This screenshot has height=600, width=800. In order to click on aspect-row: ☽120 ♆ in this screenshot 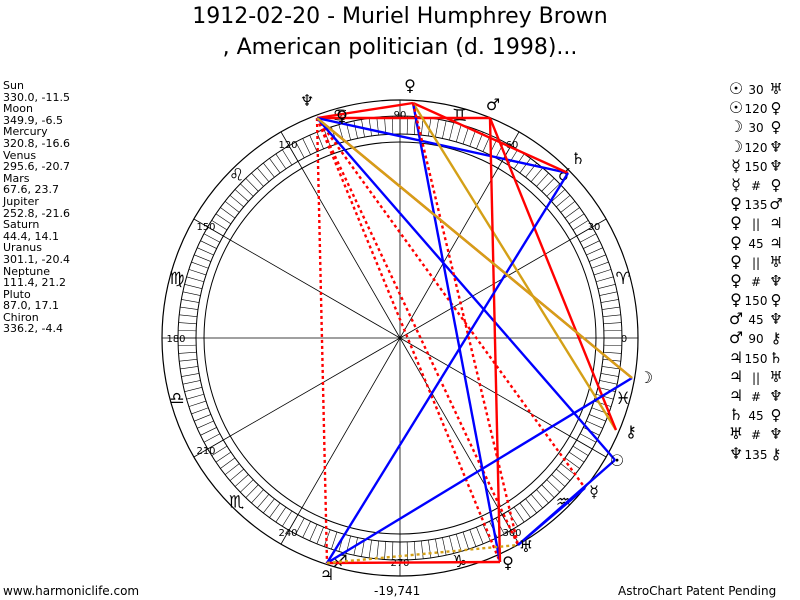, I will do `click(756, 146)`.